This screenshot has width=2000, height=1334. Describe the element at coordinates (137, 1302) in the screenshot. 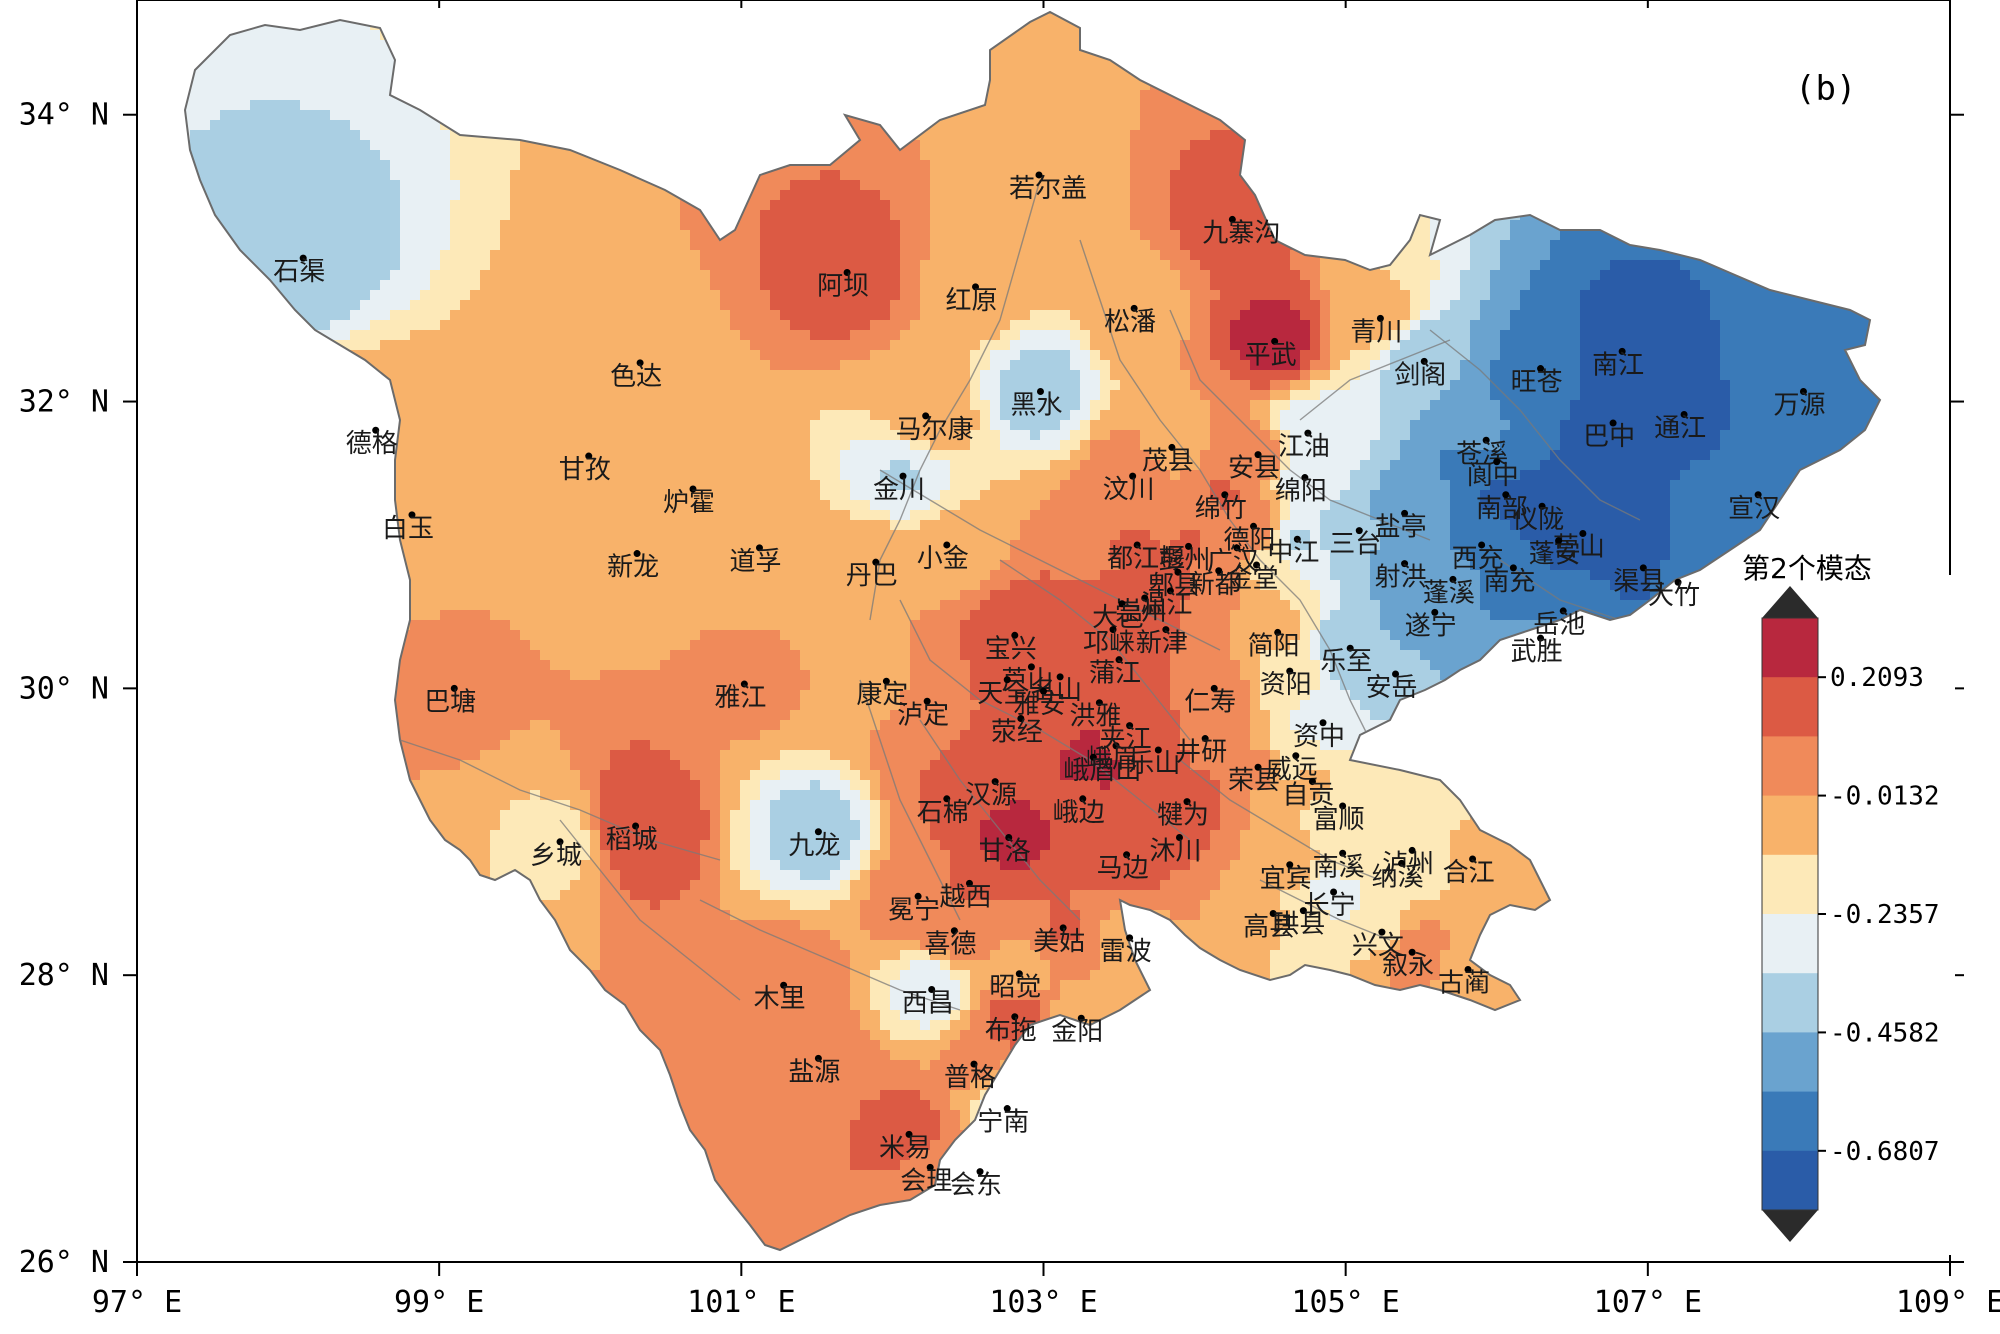

I see `x-tick-label: 97° E` at that location.